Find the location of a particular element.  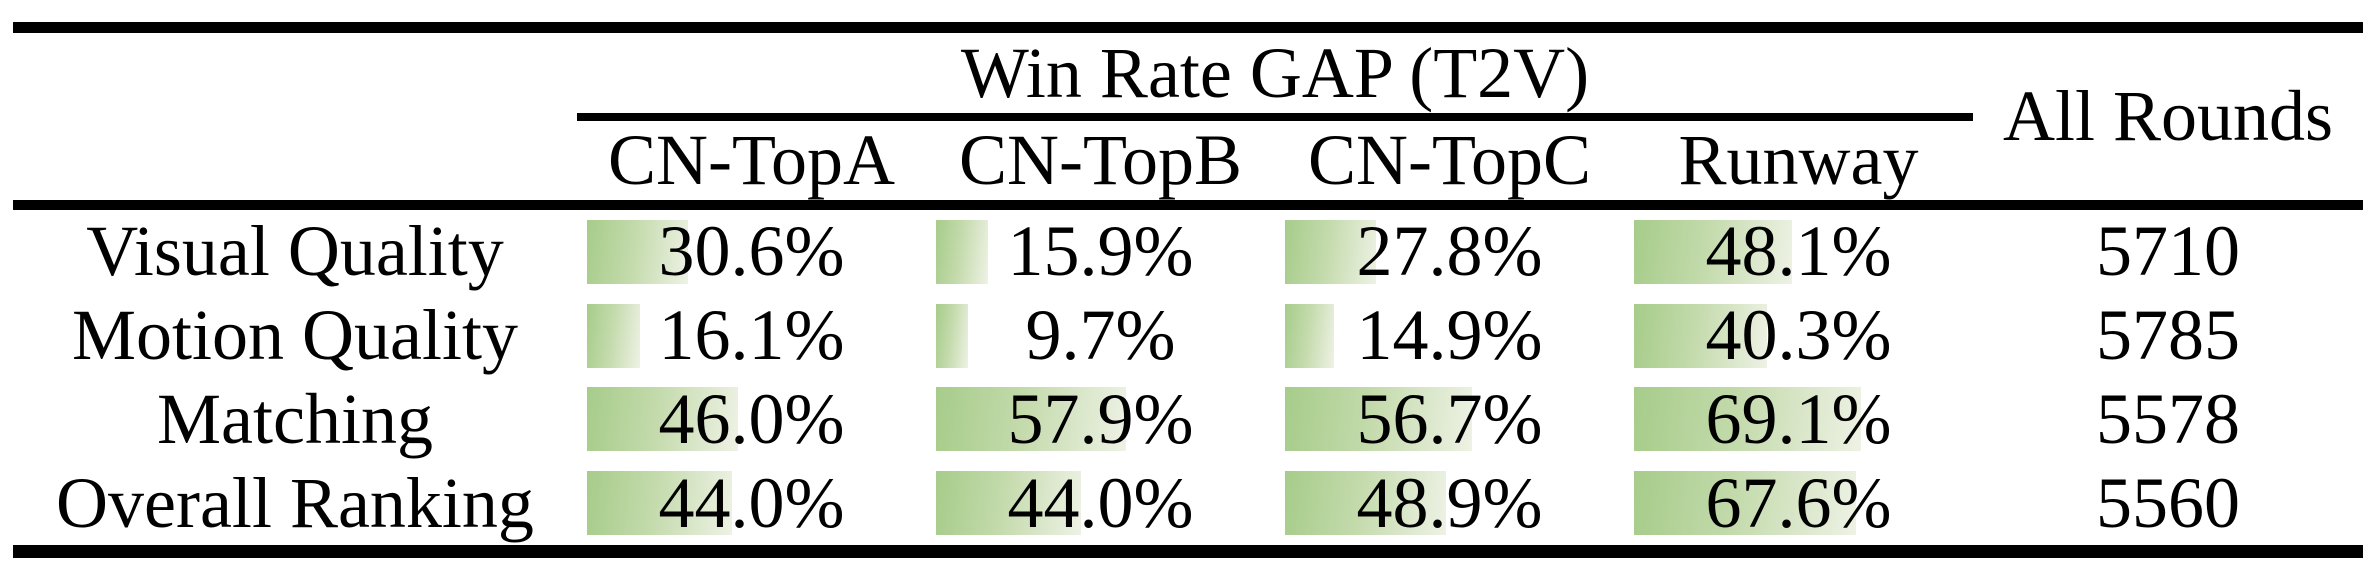

win-rate-value: 40.3% is located at coordinates (1798, 335).